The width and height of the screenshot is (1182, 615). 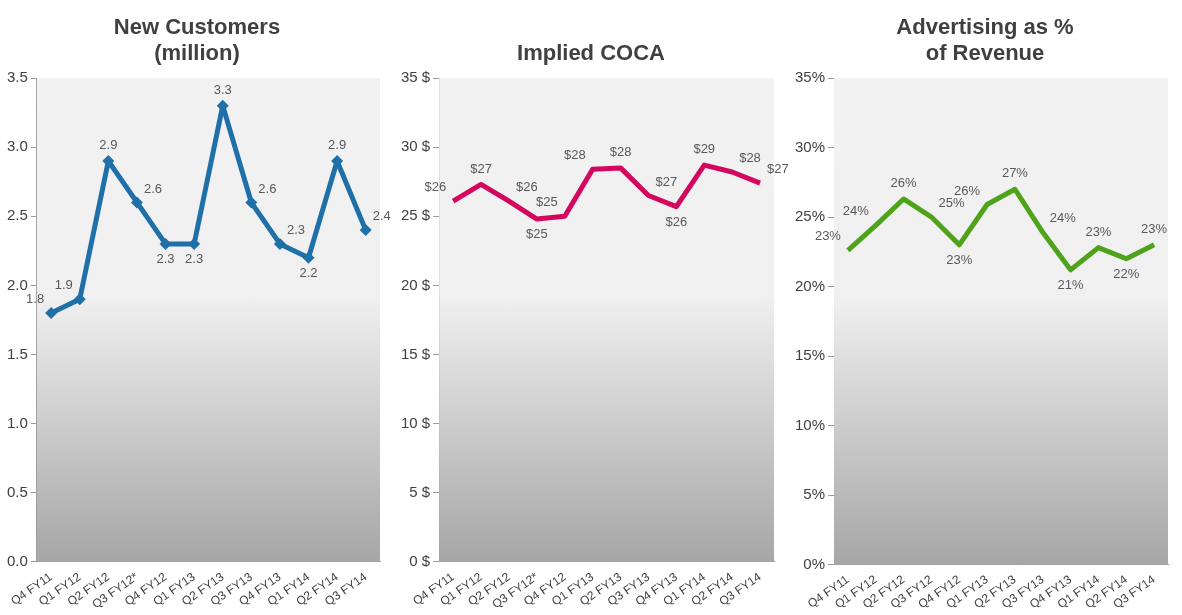 I want to click on y-tick-label: 10 $, so click(x=415, y=422).